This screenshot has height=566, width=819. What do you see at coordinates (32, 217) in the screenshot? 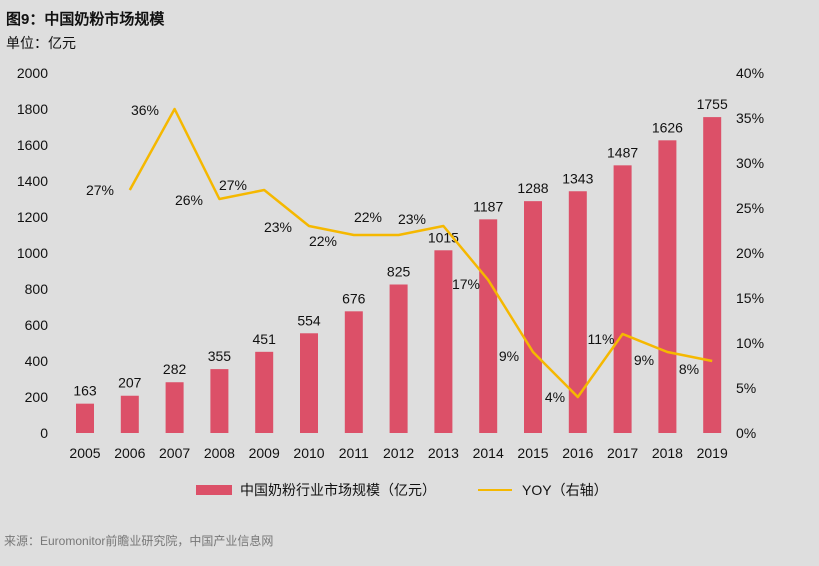
I see `left-axis-tick: 1200` at bounding box center [32, 217].